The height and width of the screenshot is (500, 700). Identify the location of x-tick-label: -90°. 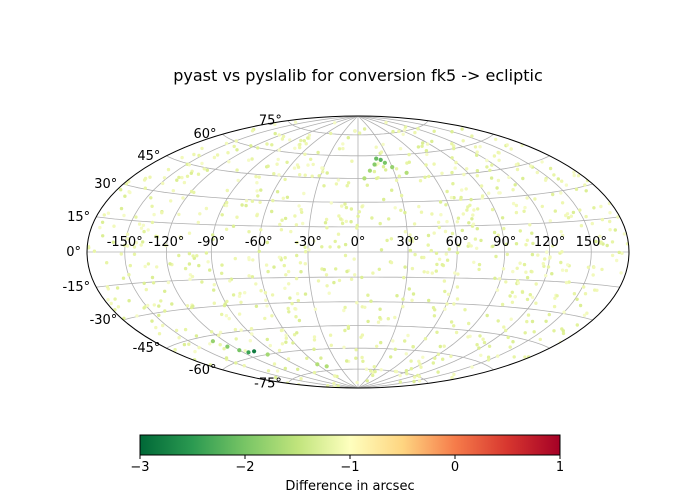
(211, 242).